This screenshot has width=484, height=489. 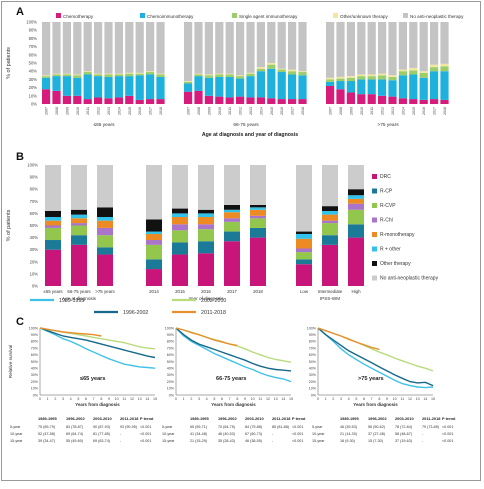 I want to click on x-tick-label: 2013, so click(x=251, y=111).